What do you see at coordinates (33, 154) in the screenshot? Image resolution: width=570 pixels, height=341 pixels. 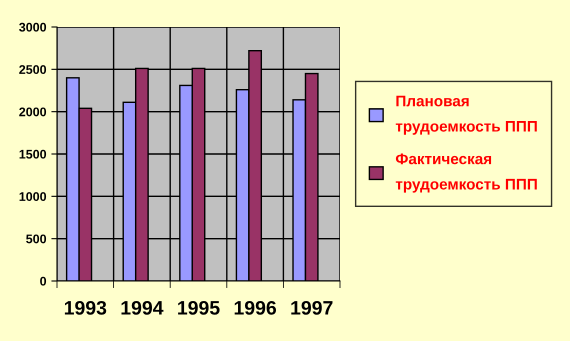 I see `y-tick-label: 1500` at bounding box center [33, 154].